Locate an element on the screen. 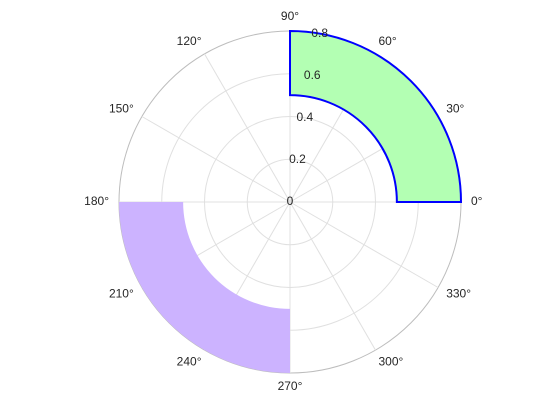 The height and width of the screenshot is (420, 560). theta-tick-label: 330° is located at coordinates (458, 294).